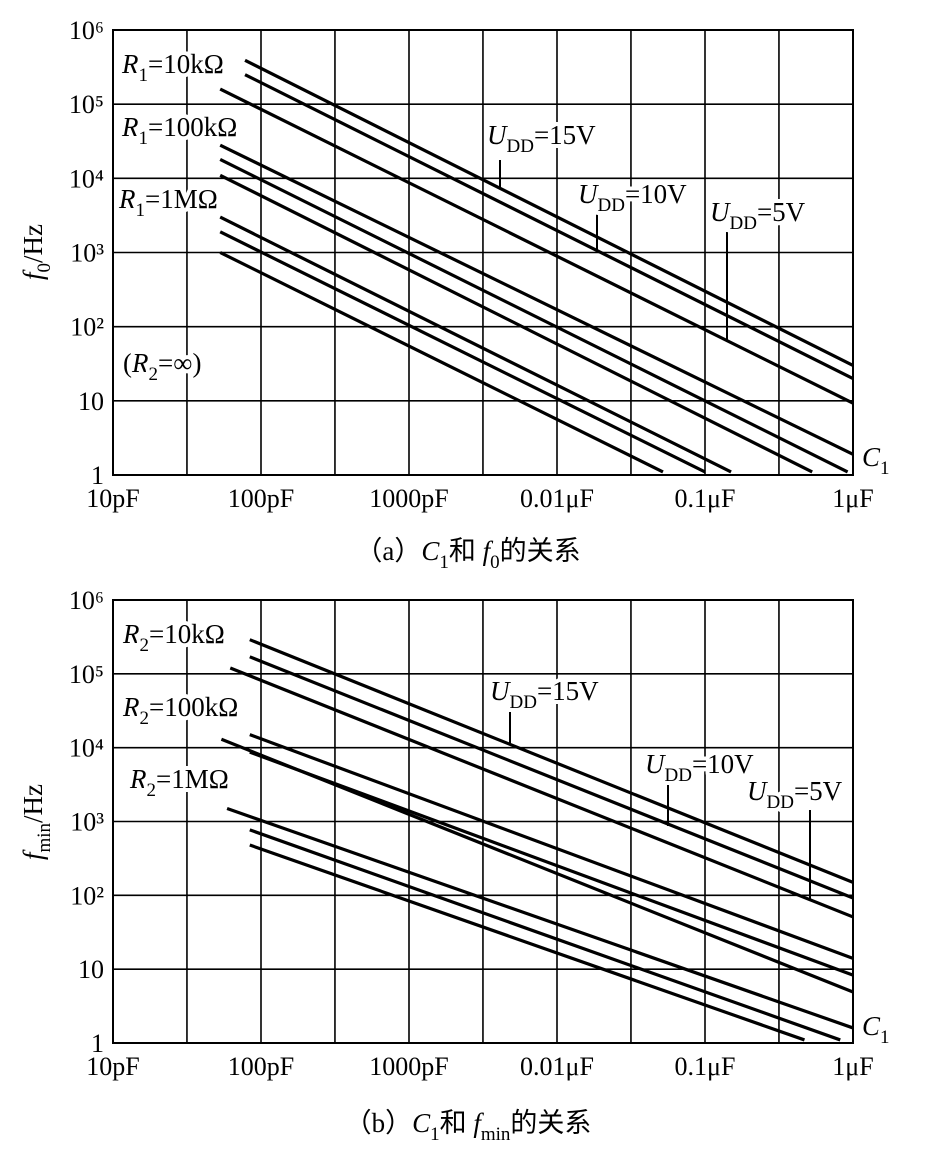  I want to click on y-tick-label: 10⁶, so click(86, 600).